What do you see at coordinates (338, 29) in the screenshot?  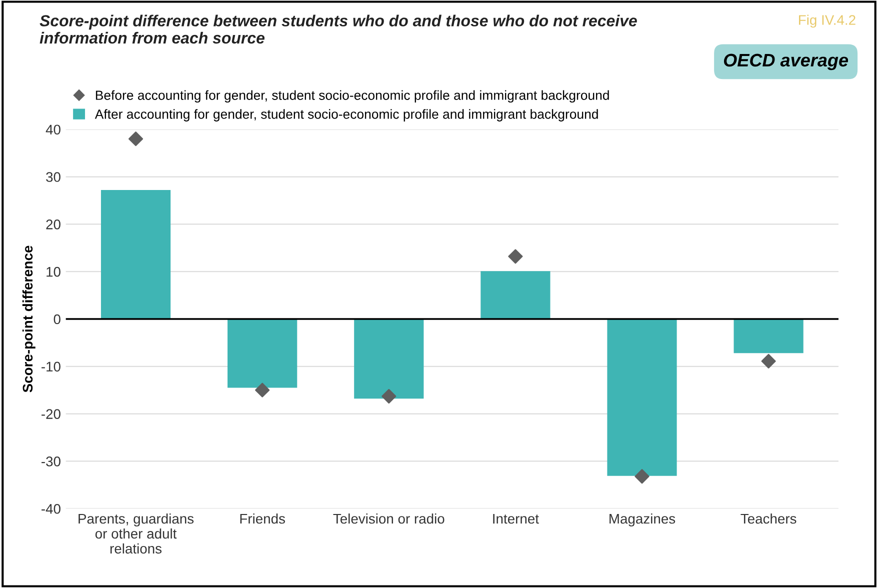 I see `chart-title: Score-point difference between students who do and those who do not receive information from each source` at bounding box center [338, 29].